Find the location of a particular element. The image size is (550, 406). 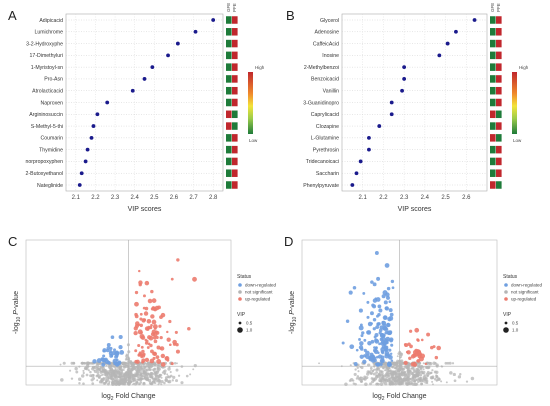

panel-label: C is located at coordinates (12, 241).